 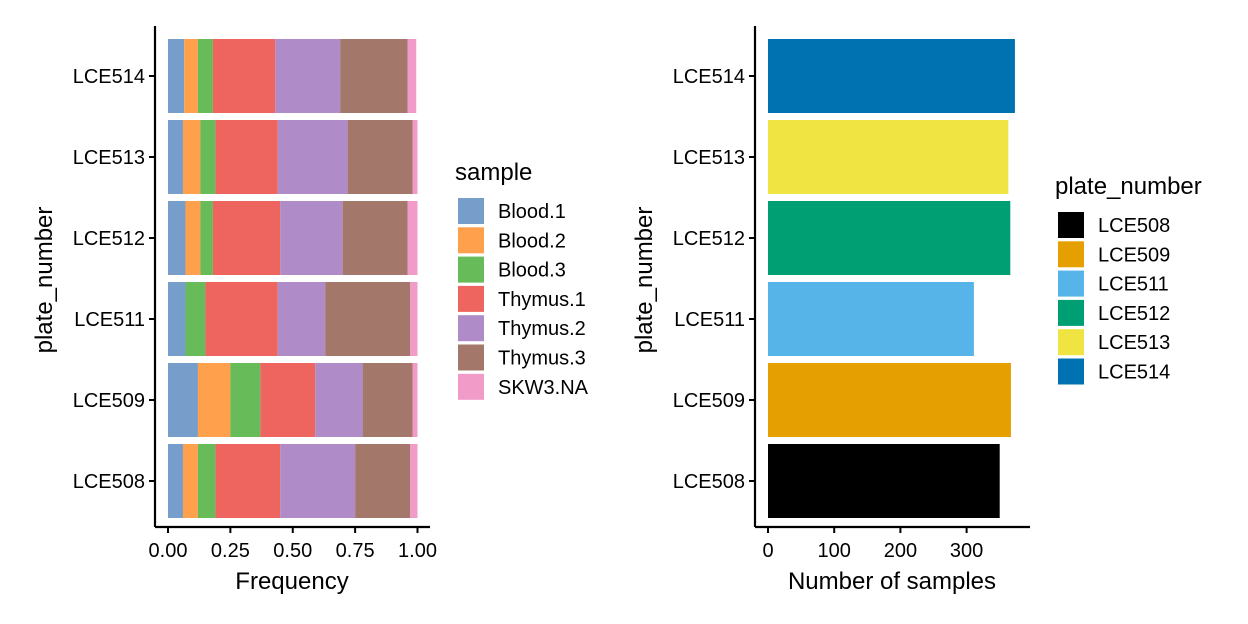 What do you see at coordinates (412, 238) in the screenshot?
I see `bar-segment-lce512-skw3-na` at bounding box center [412, 238].